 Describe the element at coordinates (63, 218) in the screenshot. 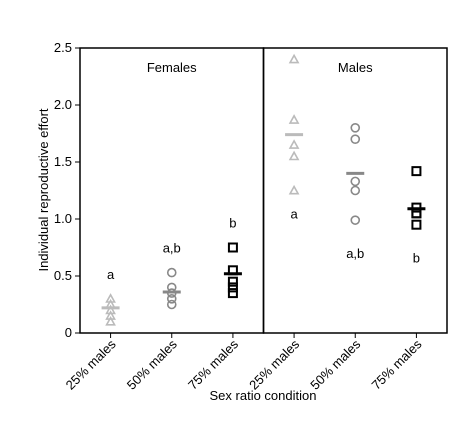

I see `y-tick-label: 1.0` at that location.